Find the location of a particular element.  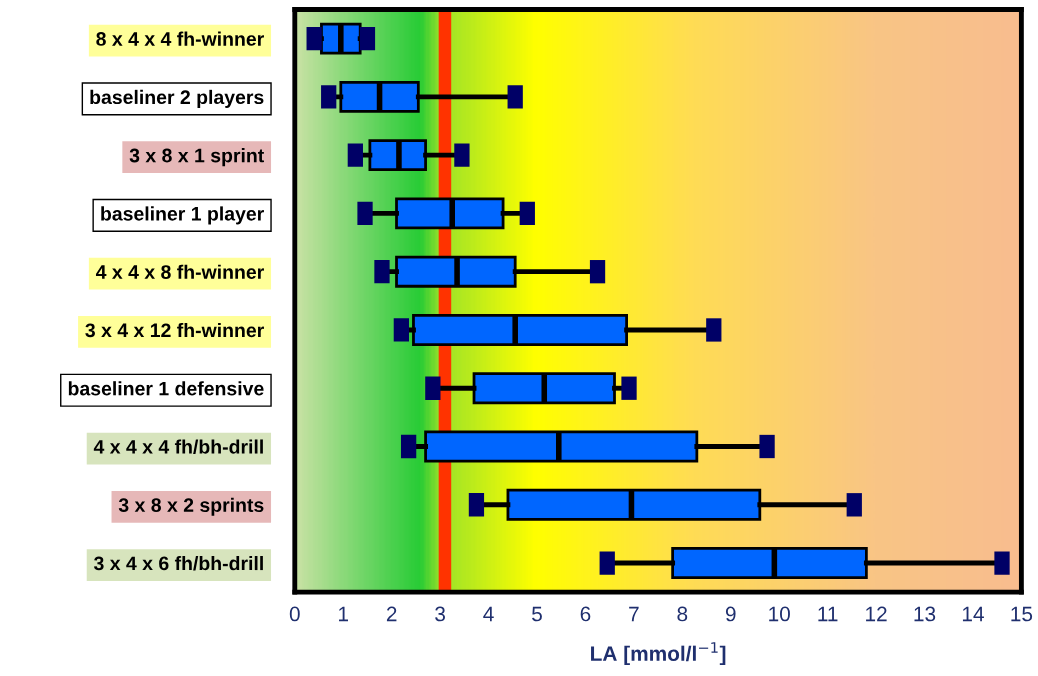

y-tick-label: 4 x 4 x 8 fh-winner is located at coordinates (179, 271).